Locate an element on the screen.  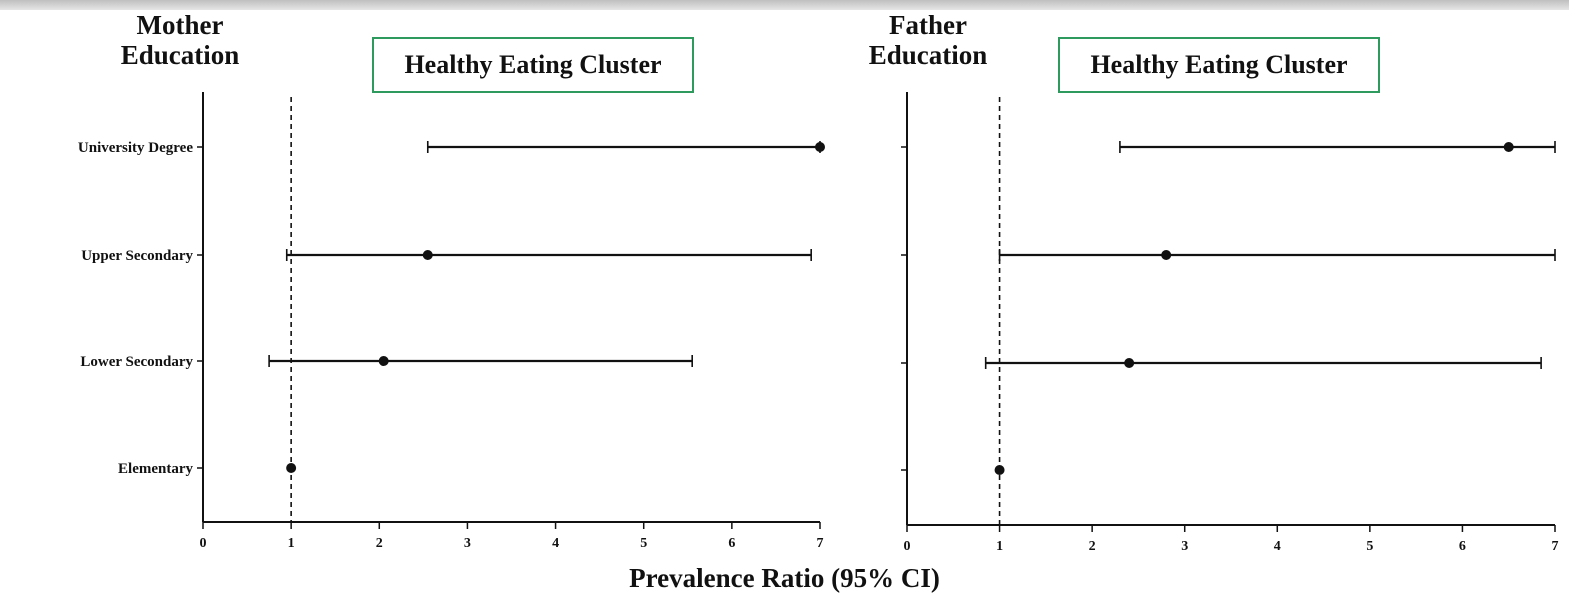
panel2-x-tick-label-6: 6 is located at coordinates (1462, 546).